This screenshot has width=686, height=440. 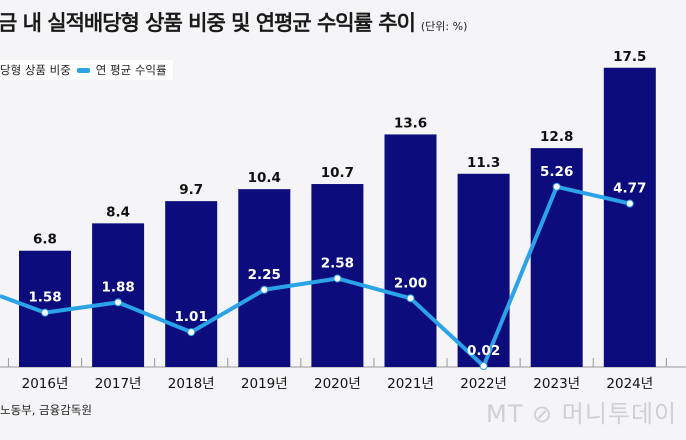 What do you see at coordinates (556, 172) in the screenshot?
I see `line-label: 5.26` at bounding box center [556, 172].